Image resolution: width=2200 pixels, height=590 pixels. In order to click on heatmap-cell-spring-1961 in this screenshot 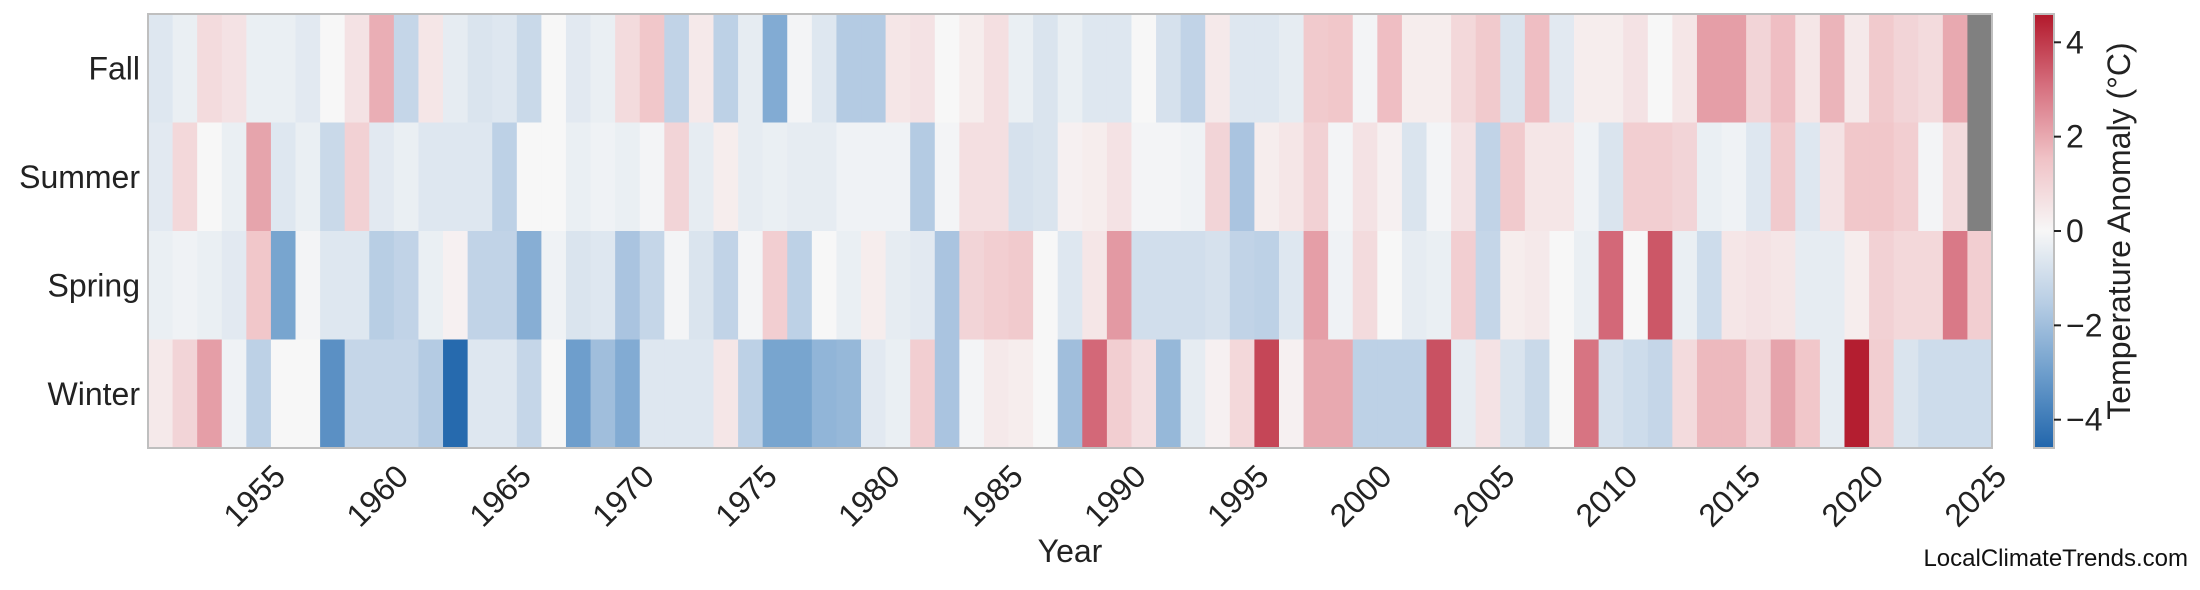, I will do `click(406, 286)`.